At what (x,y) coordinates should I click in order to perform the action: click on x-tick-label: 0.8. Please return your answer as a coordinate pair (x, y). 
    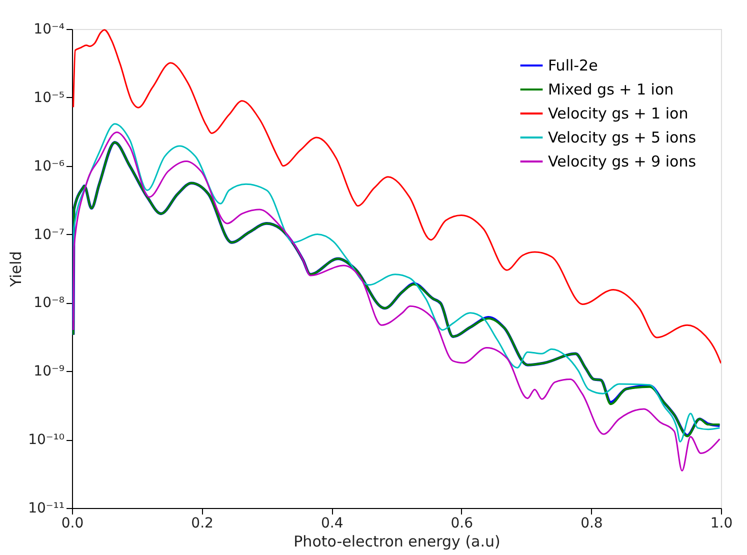
    Looking at the image, I should click on (591, 524).